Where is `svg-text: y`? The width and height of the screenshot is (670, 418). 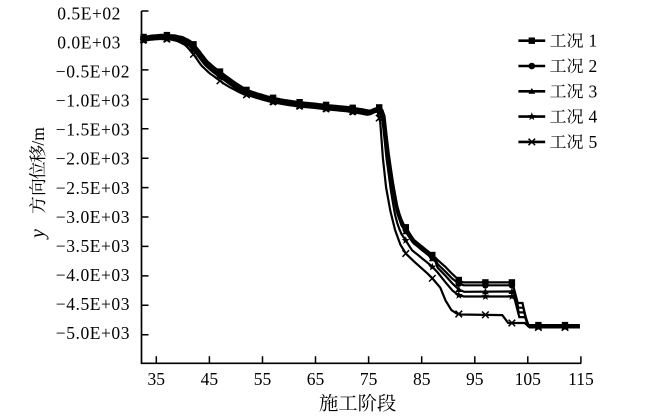
svg-text: y is located at coordinates (38, 234).